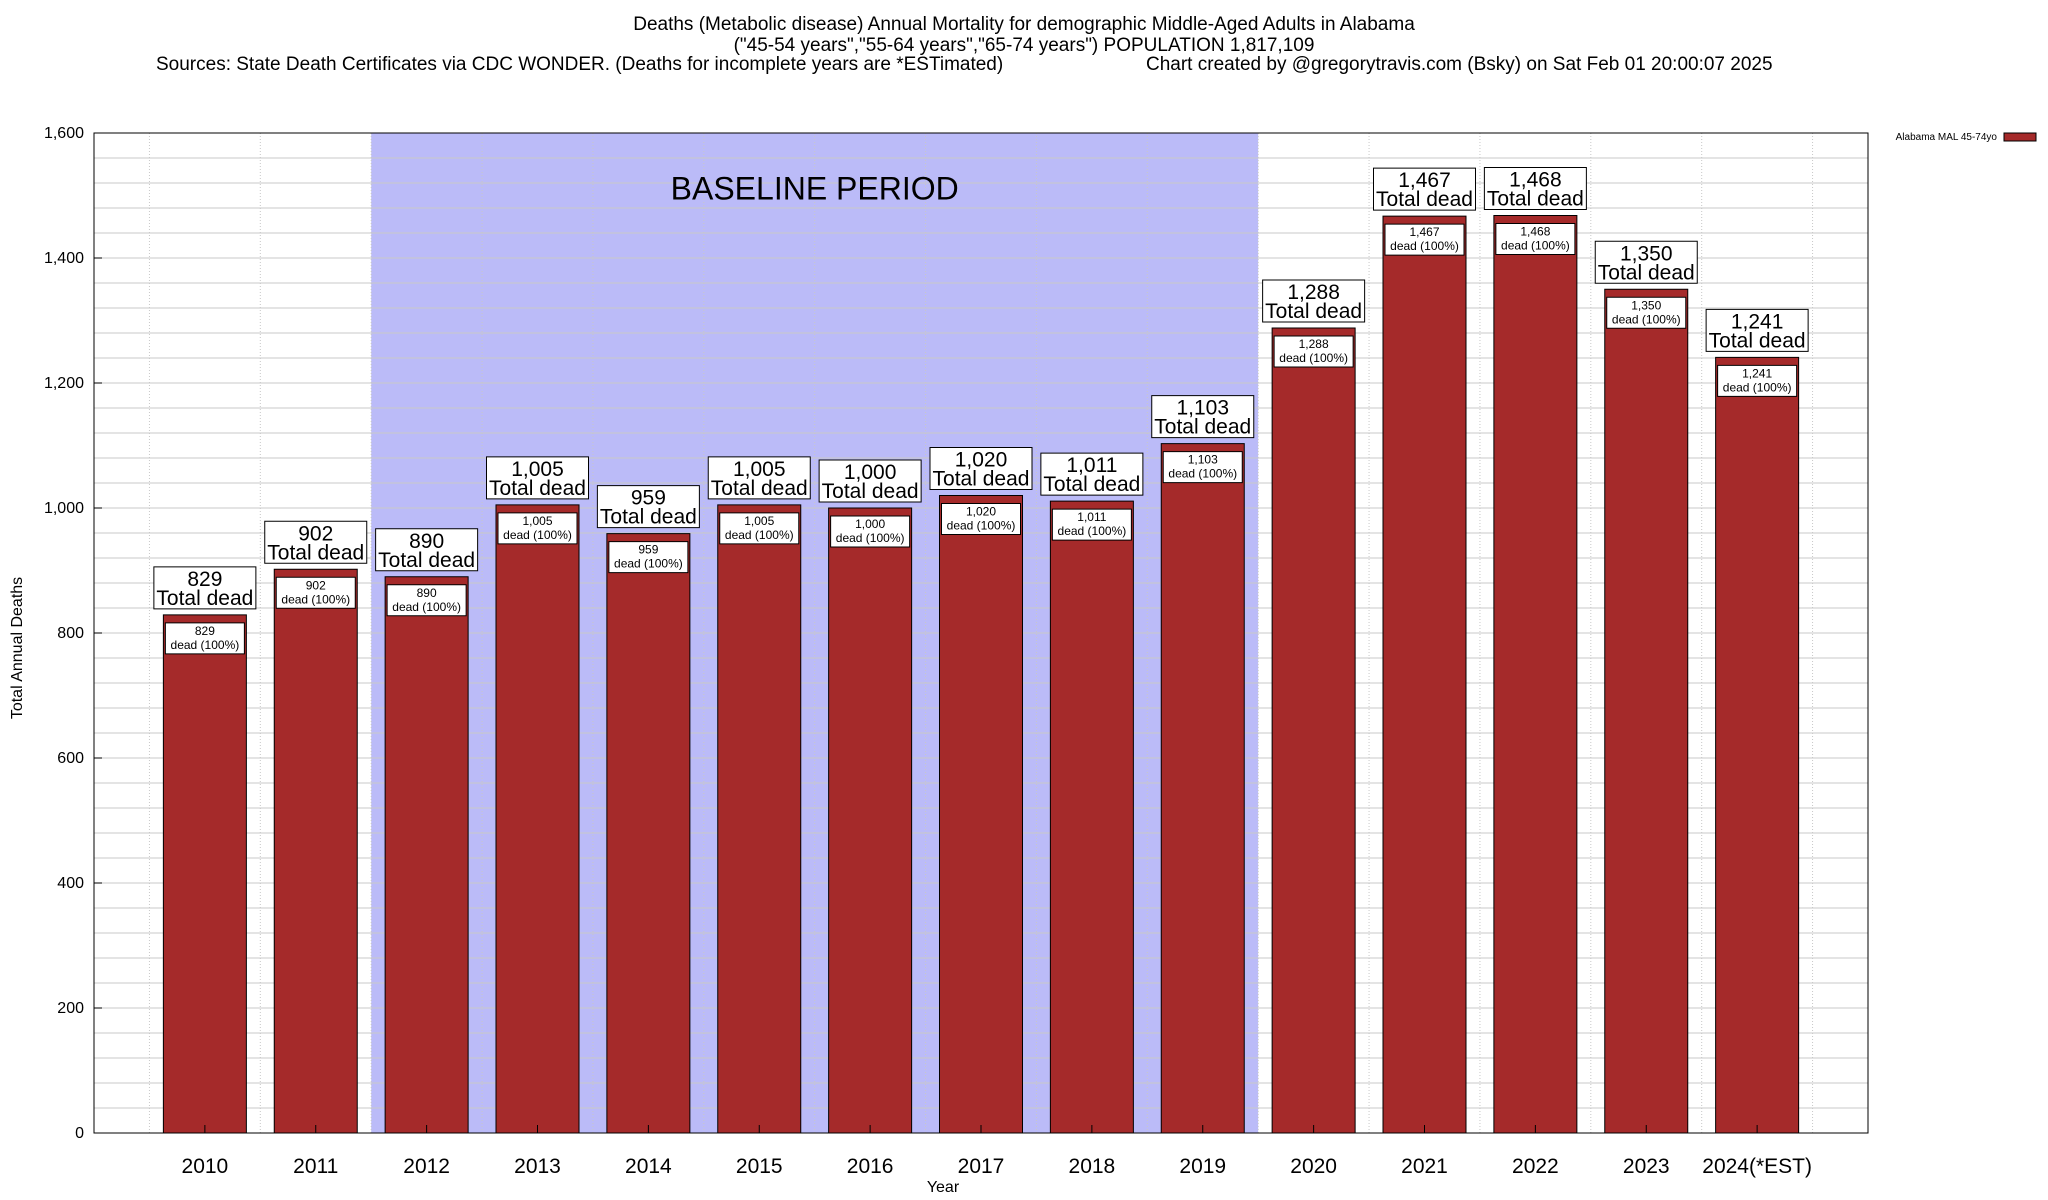 This screenshot has width=2048, height=1200. What do you see at coordinates (870, 524) in the screenshot?
I see `inner-value-label: 1,000` at bounding box center [870, 524].